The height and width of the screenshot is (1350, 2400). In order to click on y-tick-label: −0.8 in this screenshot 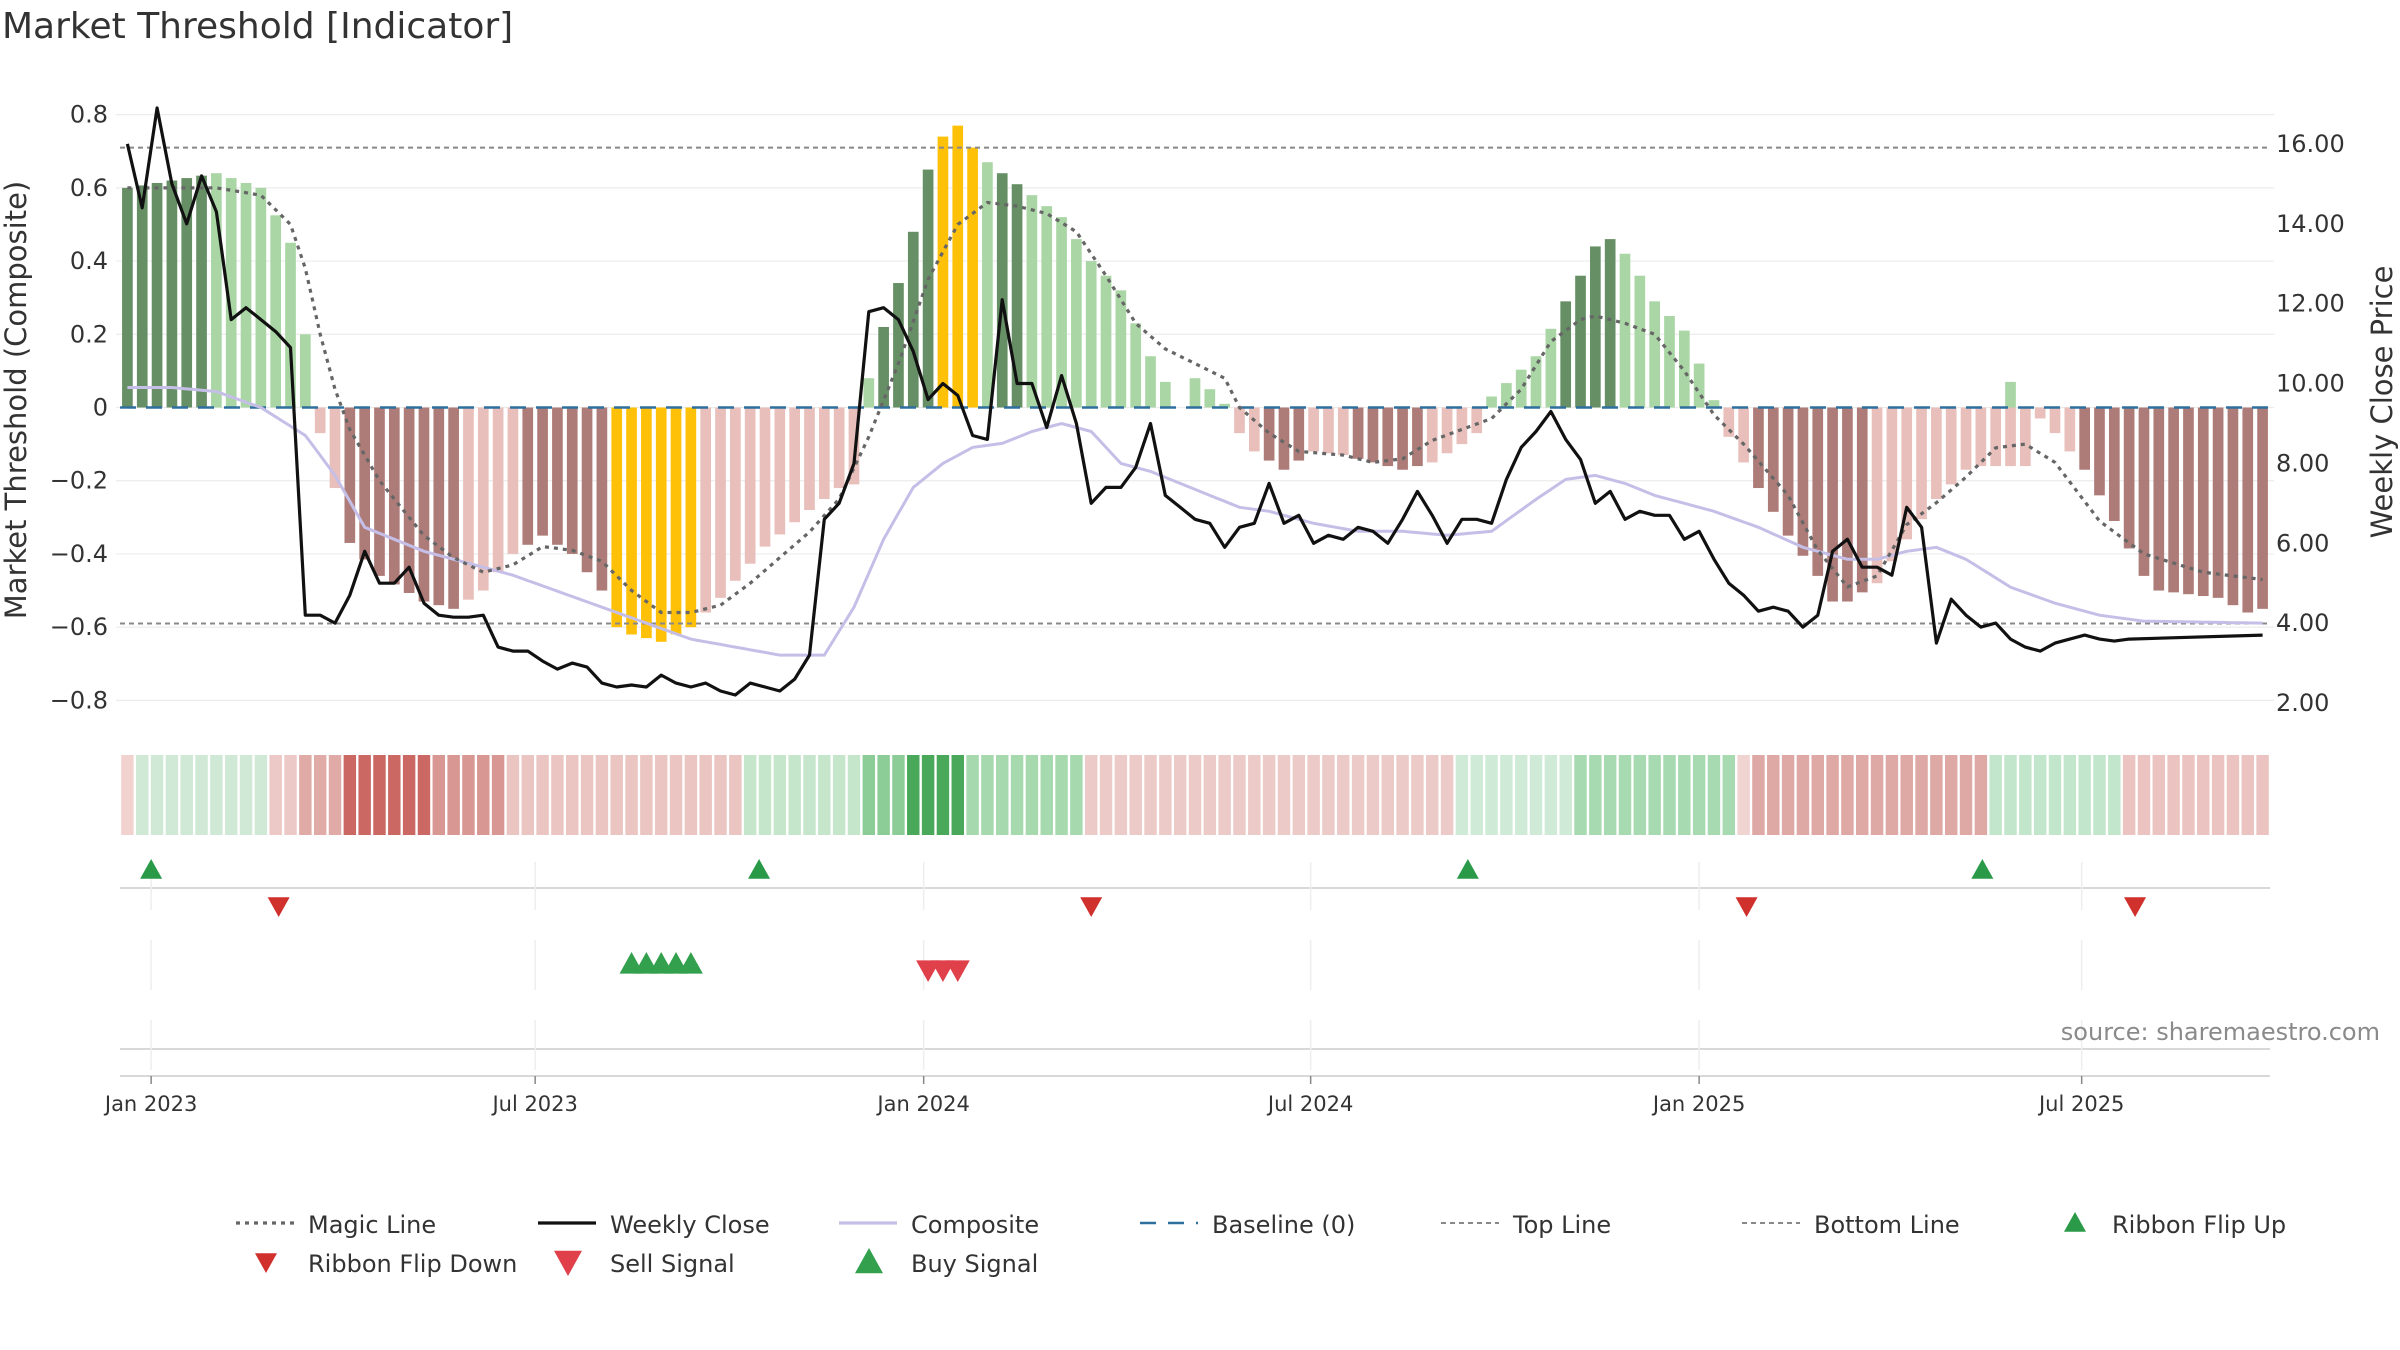, I will do `click(79, 700)`.